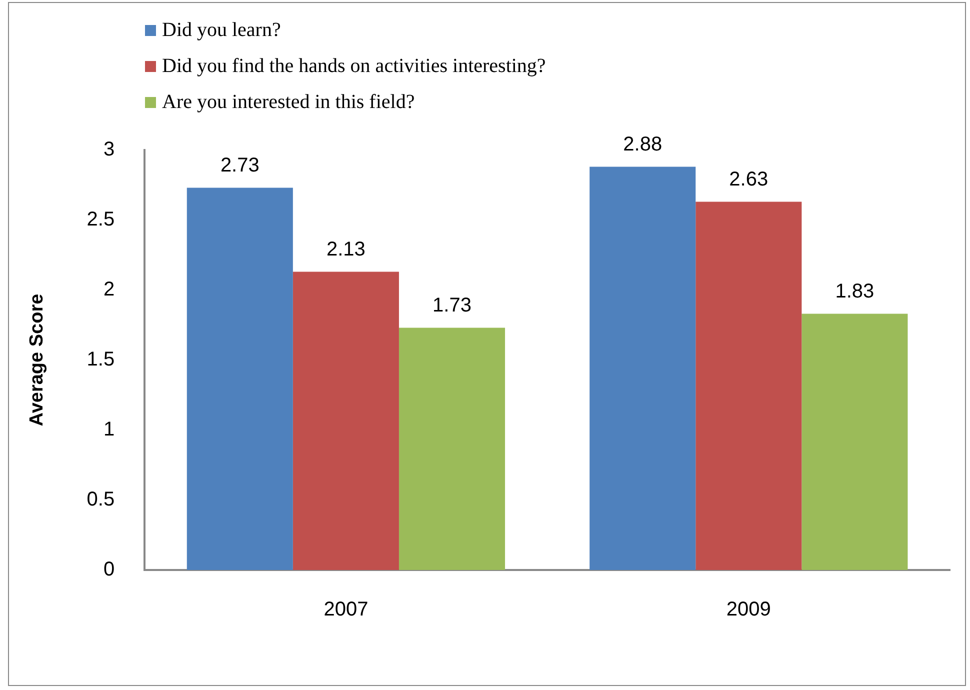  What do you see at coordinates (100, 499) in the screenshot?
I see `y-tick-label: 0.5` at bounding box center [100, 499].